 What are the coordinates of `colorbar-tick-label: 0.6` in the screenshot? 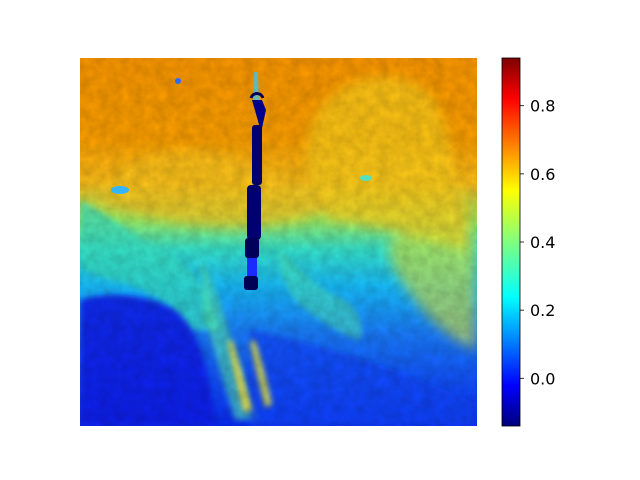 It's located at (542, 174).